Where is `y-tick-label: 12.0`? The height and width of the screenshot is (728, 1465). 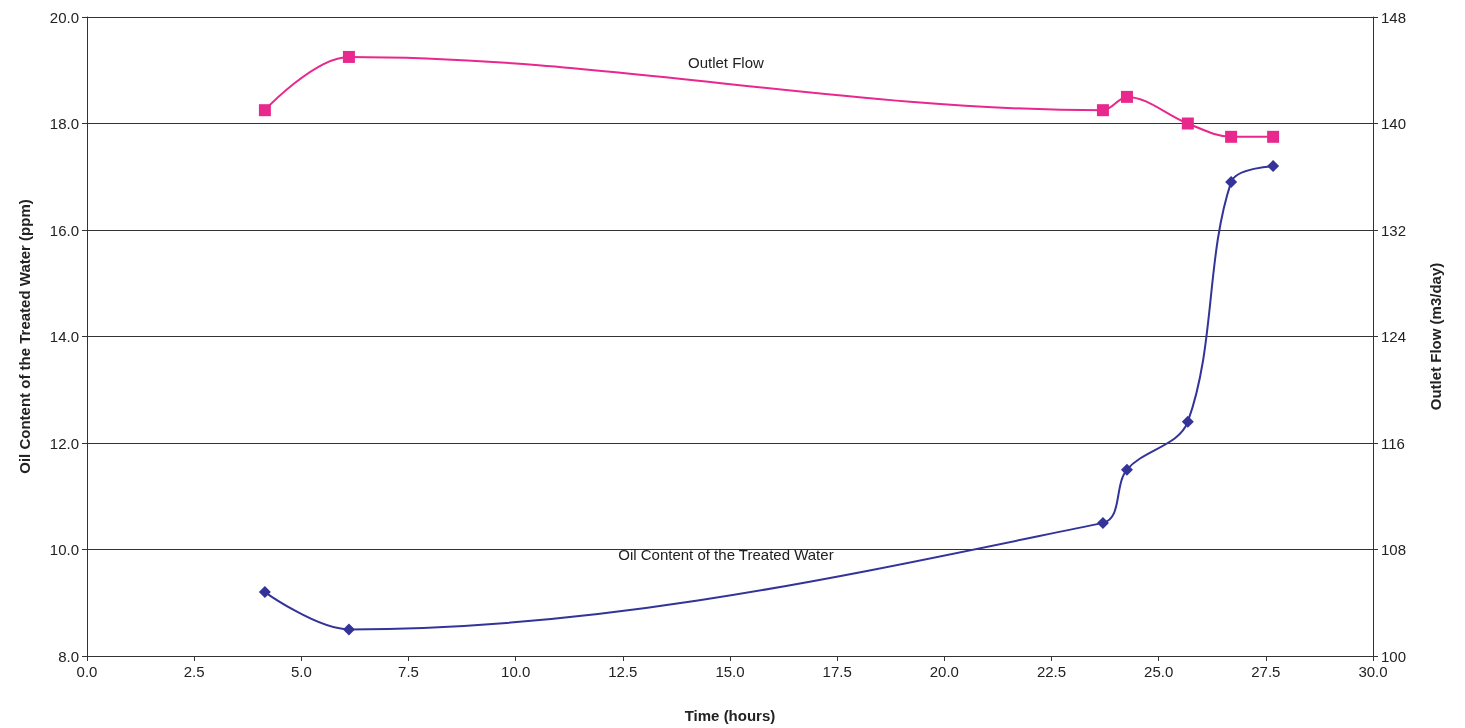 y-tick-label: 12.0 is located at coordinates (64, 443).